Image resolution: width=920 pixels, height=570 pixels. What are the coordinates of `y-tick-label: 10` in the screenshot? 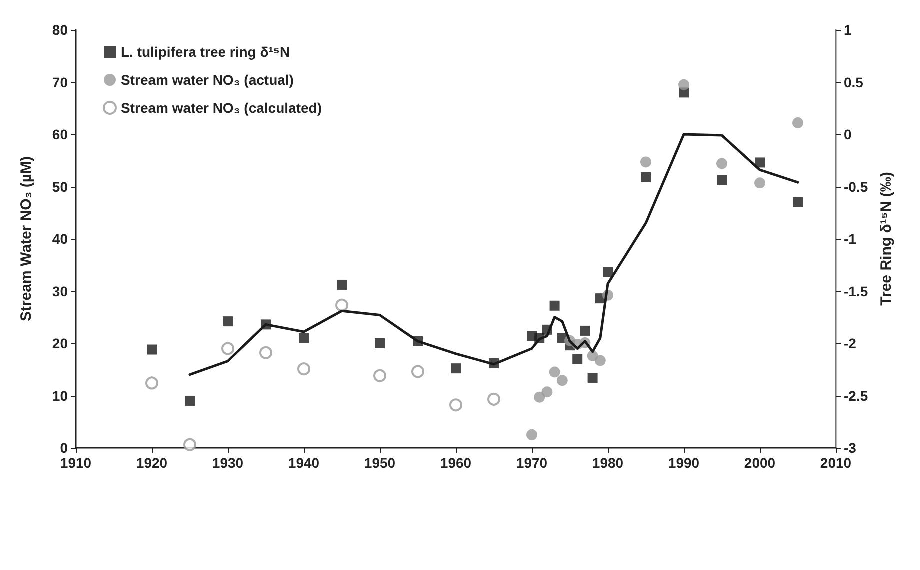 It's located at (60, 396).